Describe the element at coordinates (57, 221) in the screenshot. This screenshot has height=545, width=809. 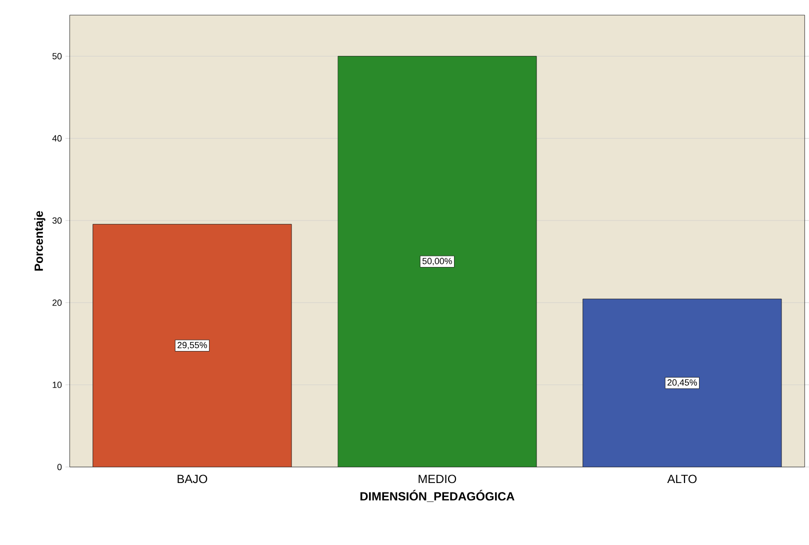
I see `y-tick-label: 30` at that location.